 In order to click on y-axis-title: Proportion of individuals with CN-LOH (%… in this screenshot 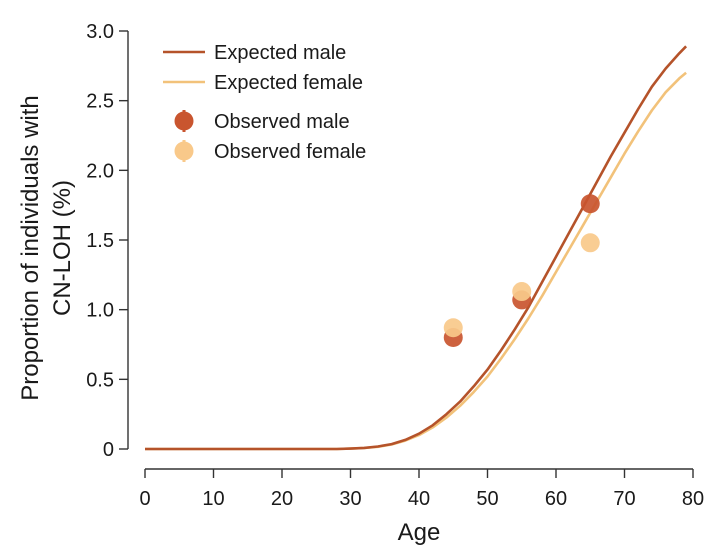, I will do `click(46, 248)`.